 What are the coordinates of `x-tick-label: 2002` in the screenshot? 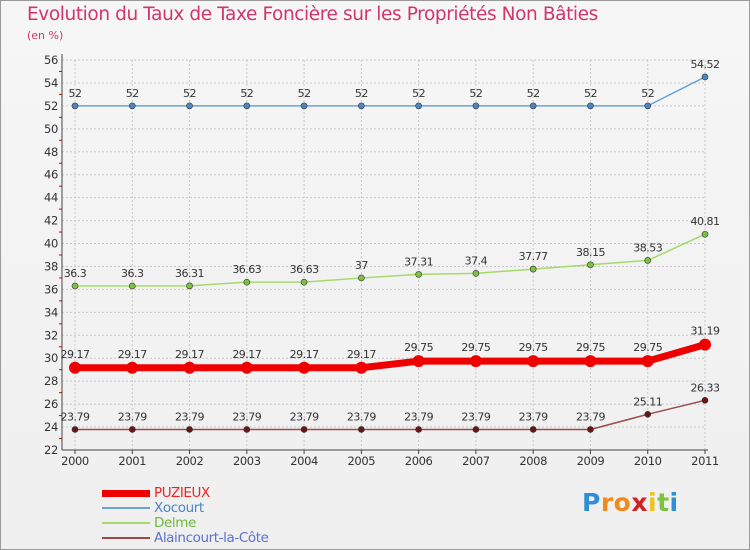 It's located at (190, 461).